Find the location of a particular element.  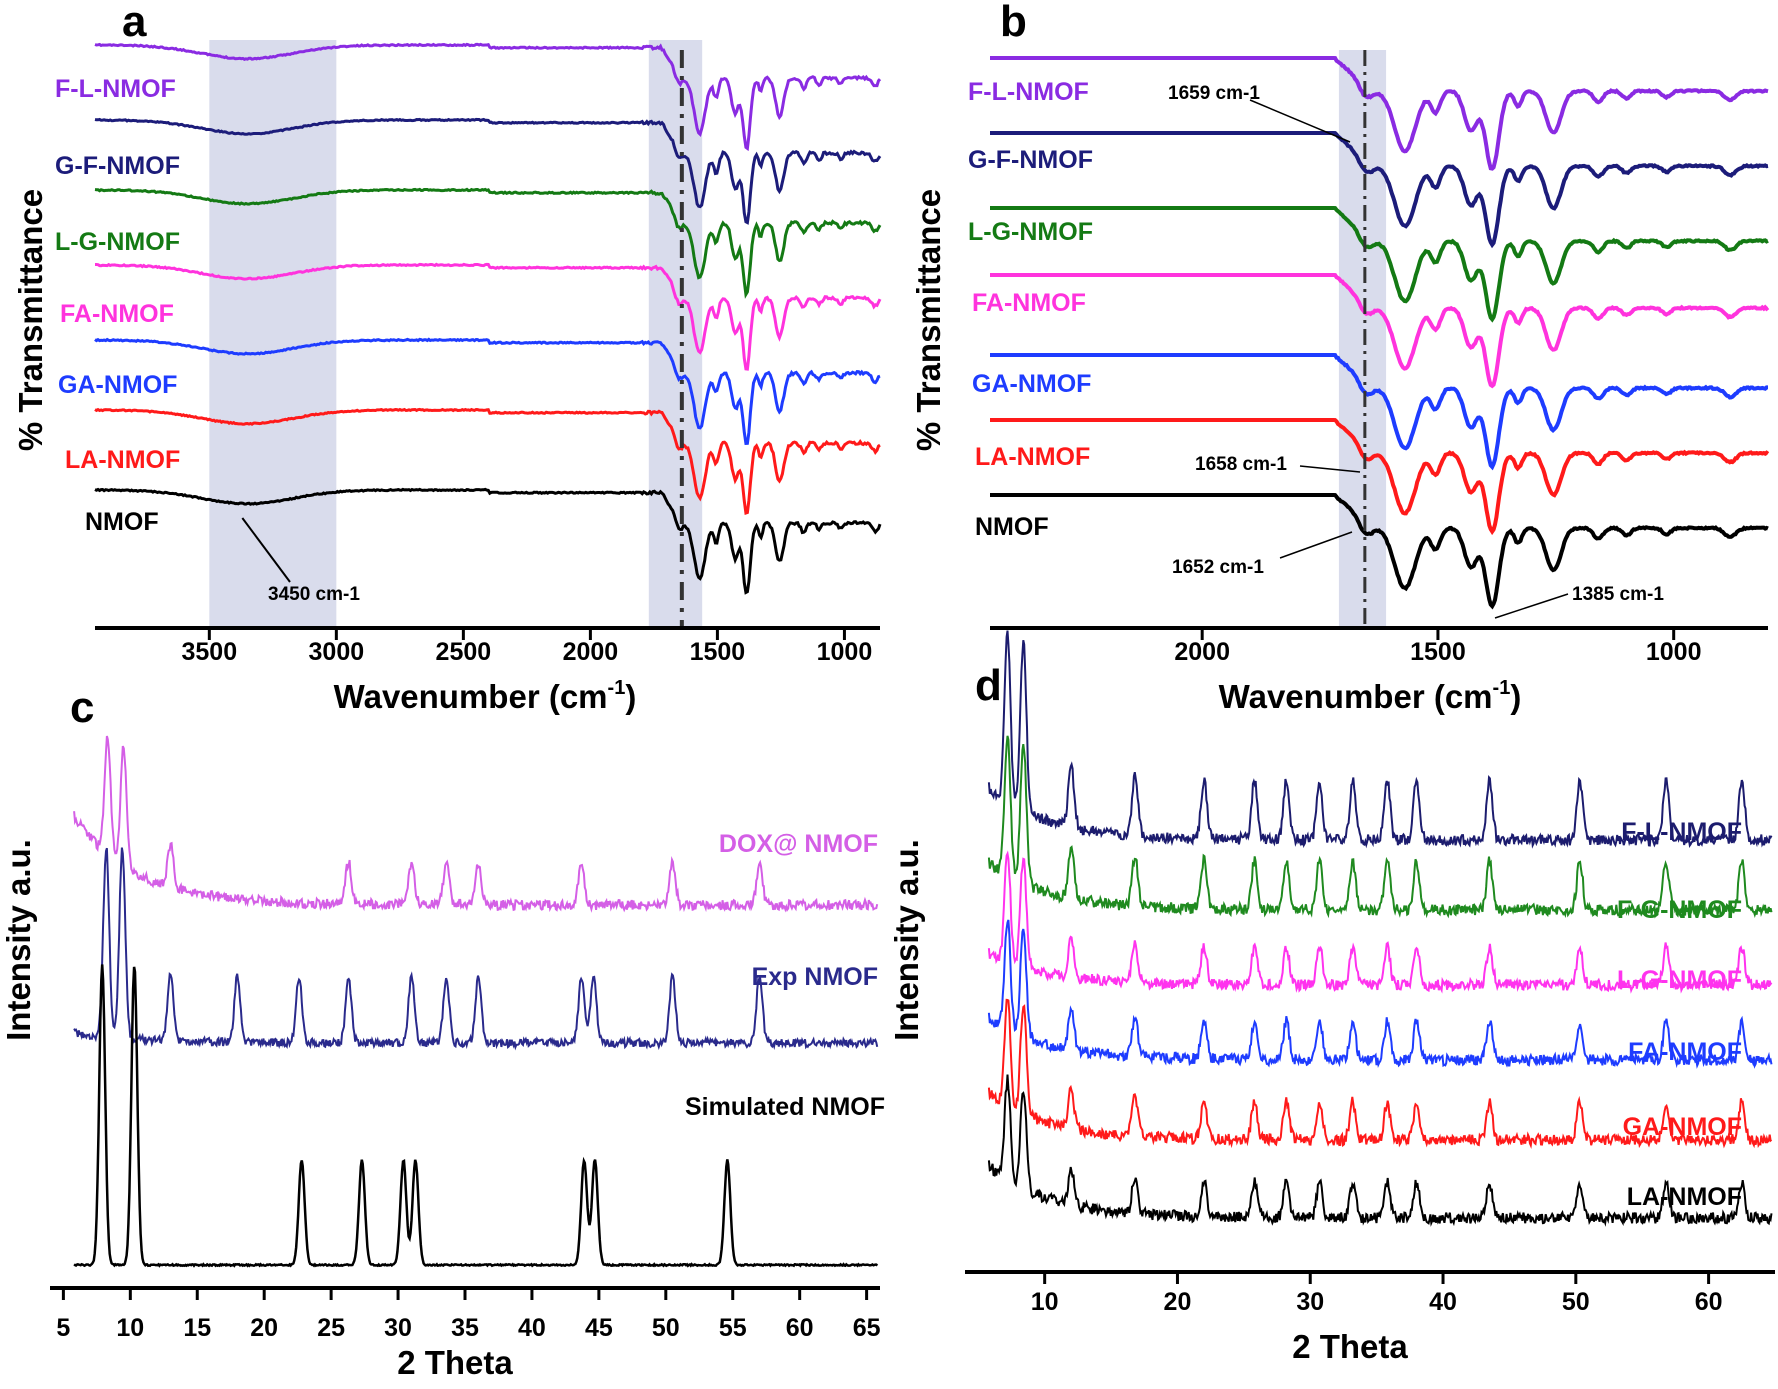

panel-b-series-fa-nmof is located at coordinates (1380, 331).